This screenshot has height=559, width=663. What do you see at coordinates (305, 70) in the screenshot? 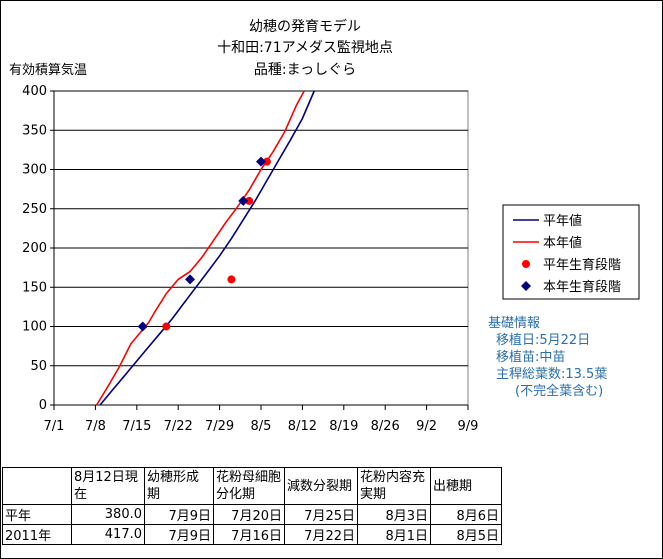
I see `chart-title-line-3: 品種:まっしぐら` at bounding box center [305, 70].